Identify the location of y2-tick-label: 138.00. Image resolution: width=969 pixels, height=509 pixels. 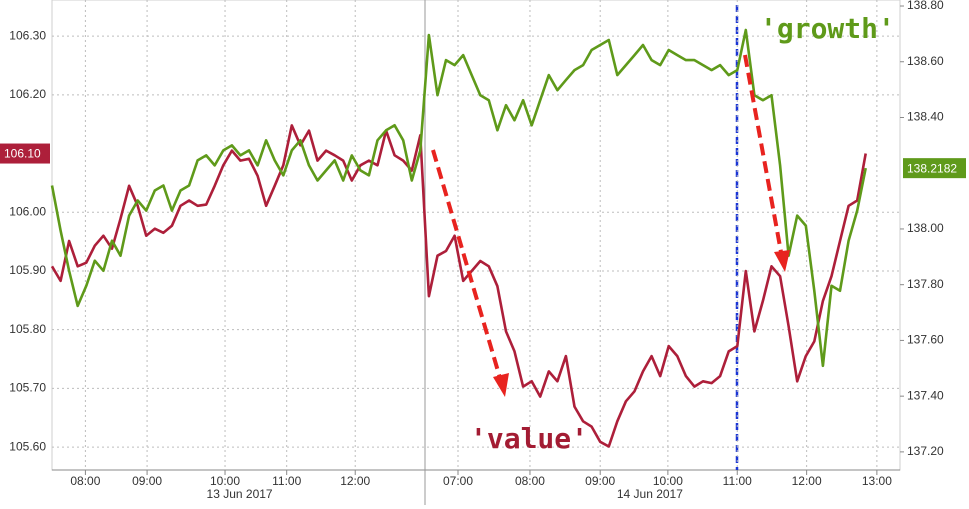
(925, 228).